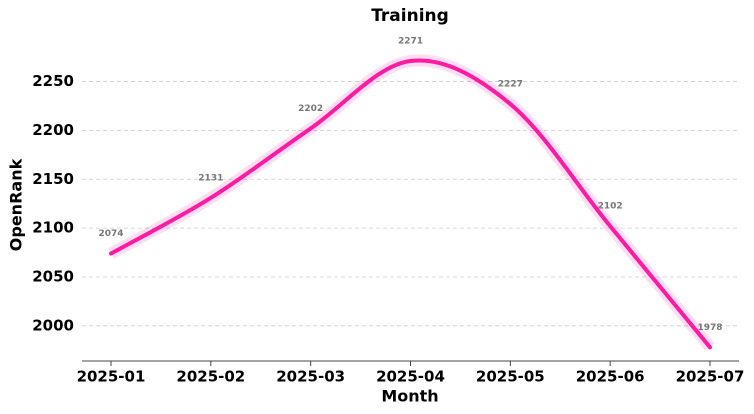  What do you see at coordinates (53, 179) in the screenshot?
I see `y-tick-label: 2150` at bounding box center [53, 179].